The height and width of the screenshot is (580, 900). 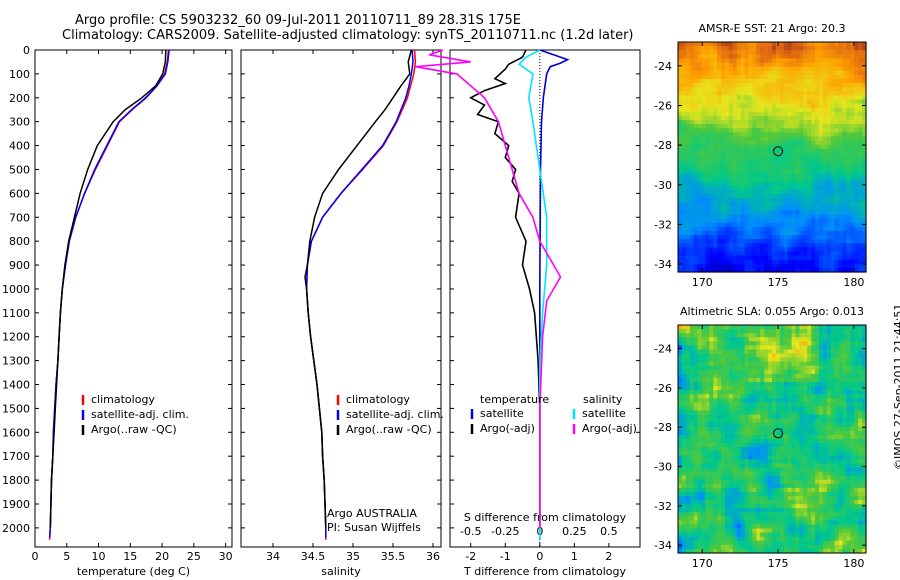 I want to click on sst_map-ytick-label: -24, so click(x=663, y=66).